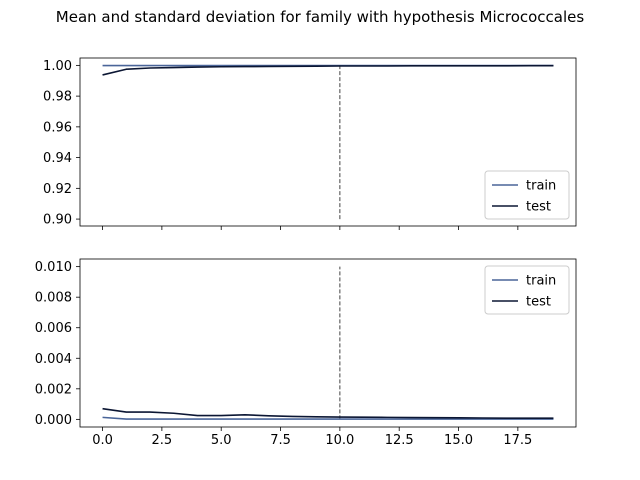 This screenshot has height=480, width=640. I want to click on y-tick-label: 0.94, so click(57, 158).